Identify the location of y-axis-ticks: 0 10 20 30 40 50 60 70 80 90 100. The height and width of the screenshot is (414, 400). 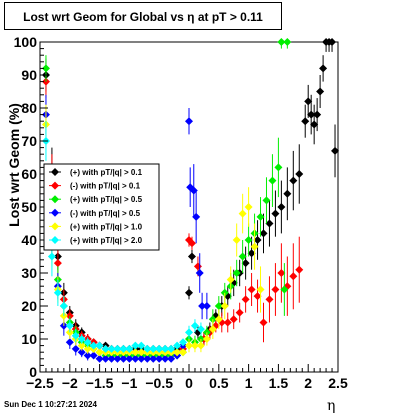
(31, 207).